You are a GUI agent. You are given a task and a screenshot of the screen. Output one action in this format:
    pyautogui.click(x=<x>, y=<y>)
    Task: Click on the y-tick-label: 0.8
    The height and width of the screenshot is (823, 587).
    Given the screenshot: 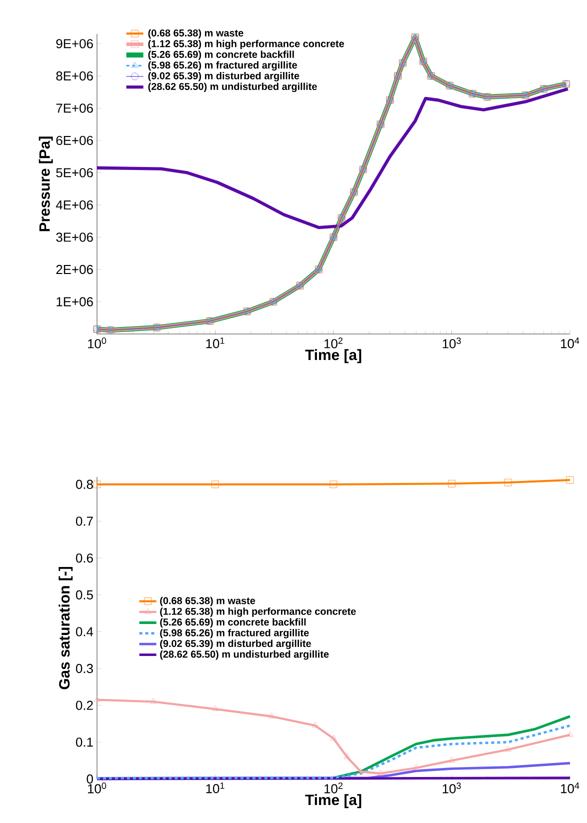 What is the action you would take?
    pyautogui.click(x=84, y=484)
    